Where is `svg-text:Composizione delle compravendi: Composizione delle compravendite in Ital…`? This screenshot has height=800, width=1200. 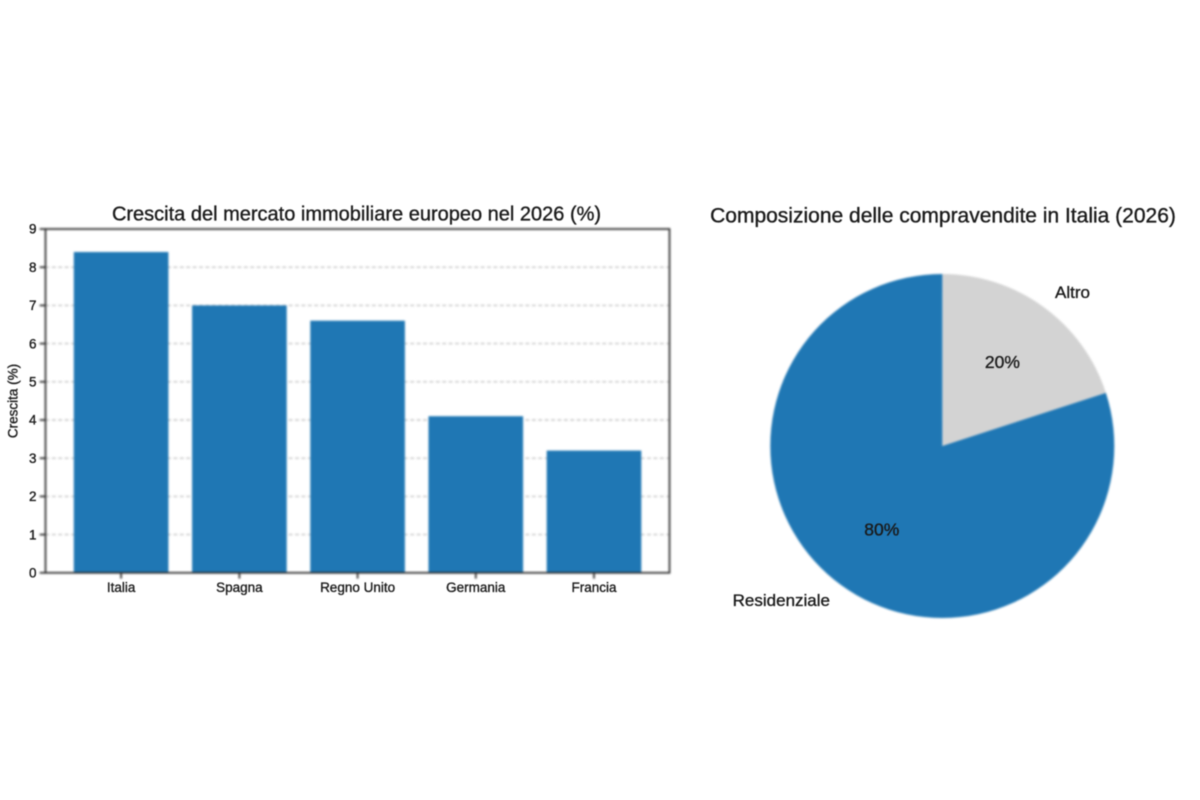
svg-text:Composizione delle compravendi: Composizione delle compravendite in Ital… is located at coordinates (943, 216).